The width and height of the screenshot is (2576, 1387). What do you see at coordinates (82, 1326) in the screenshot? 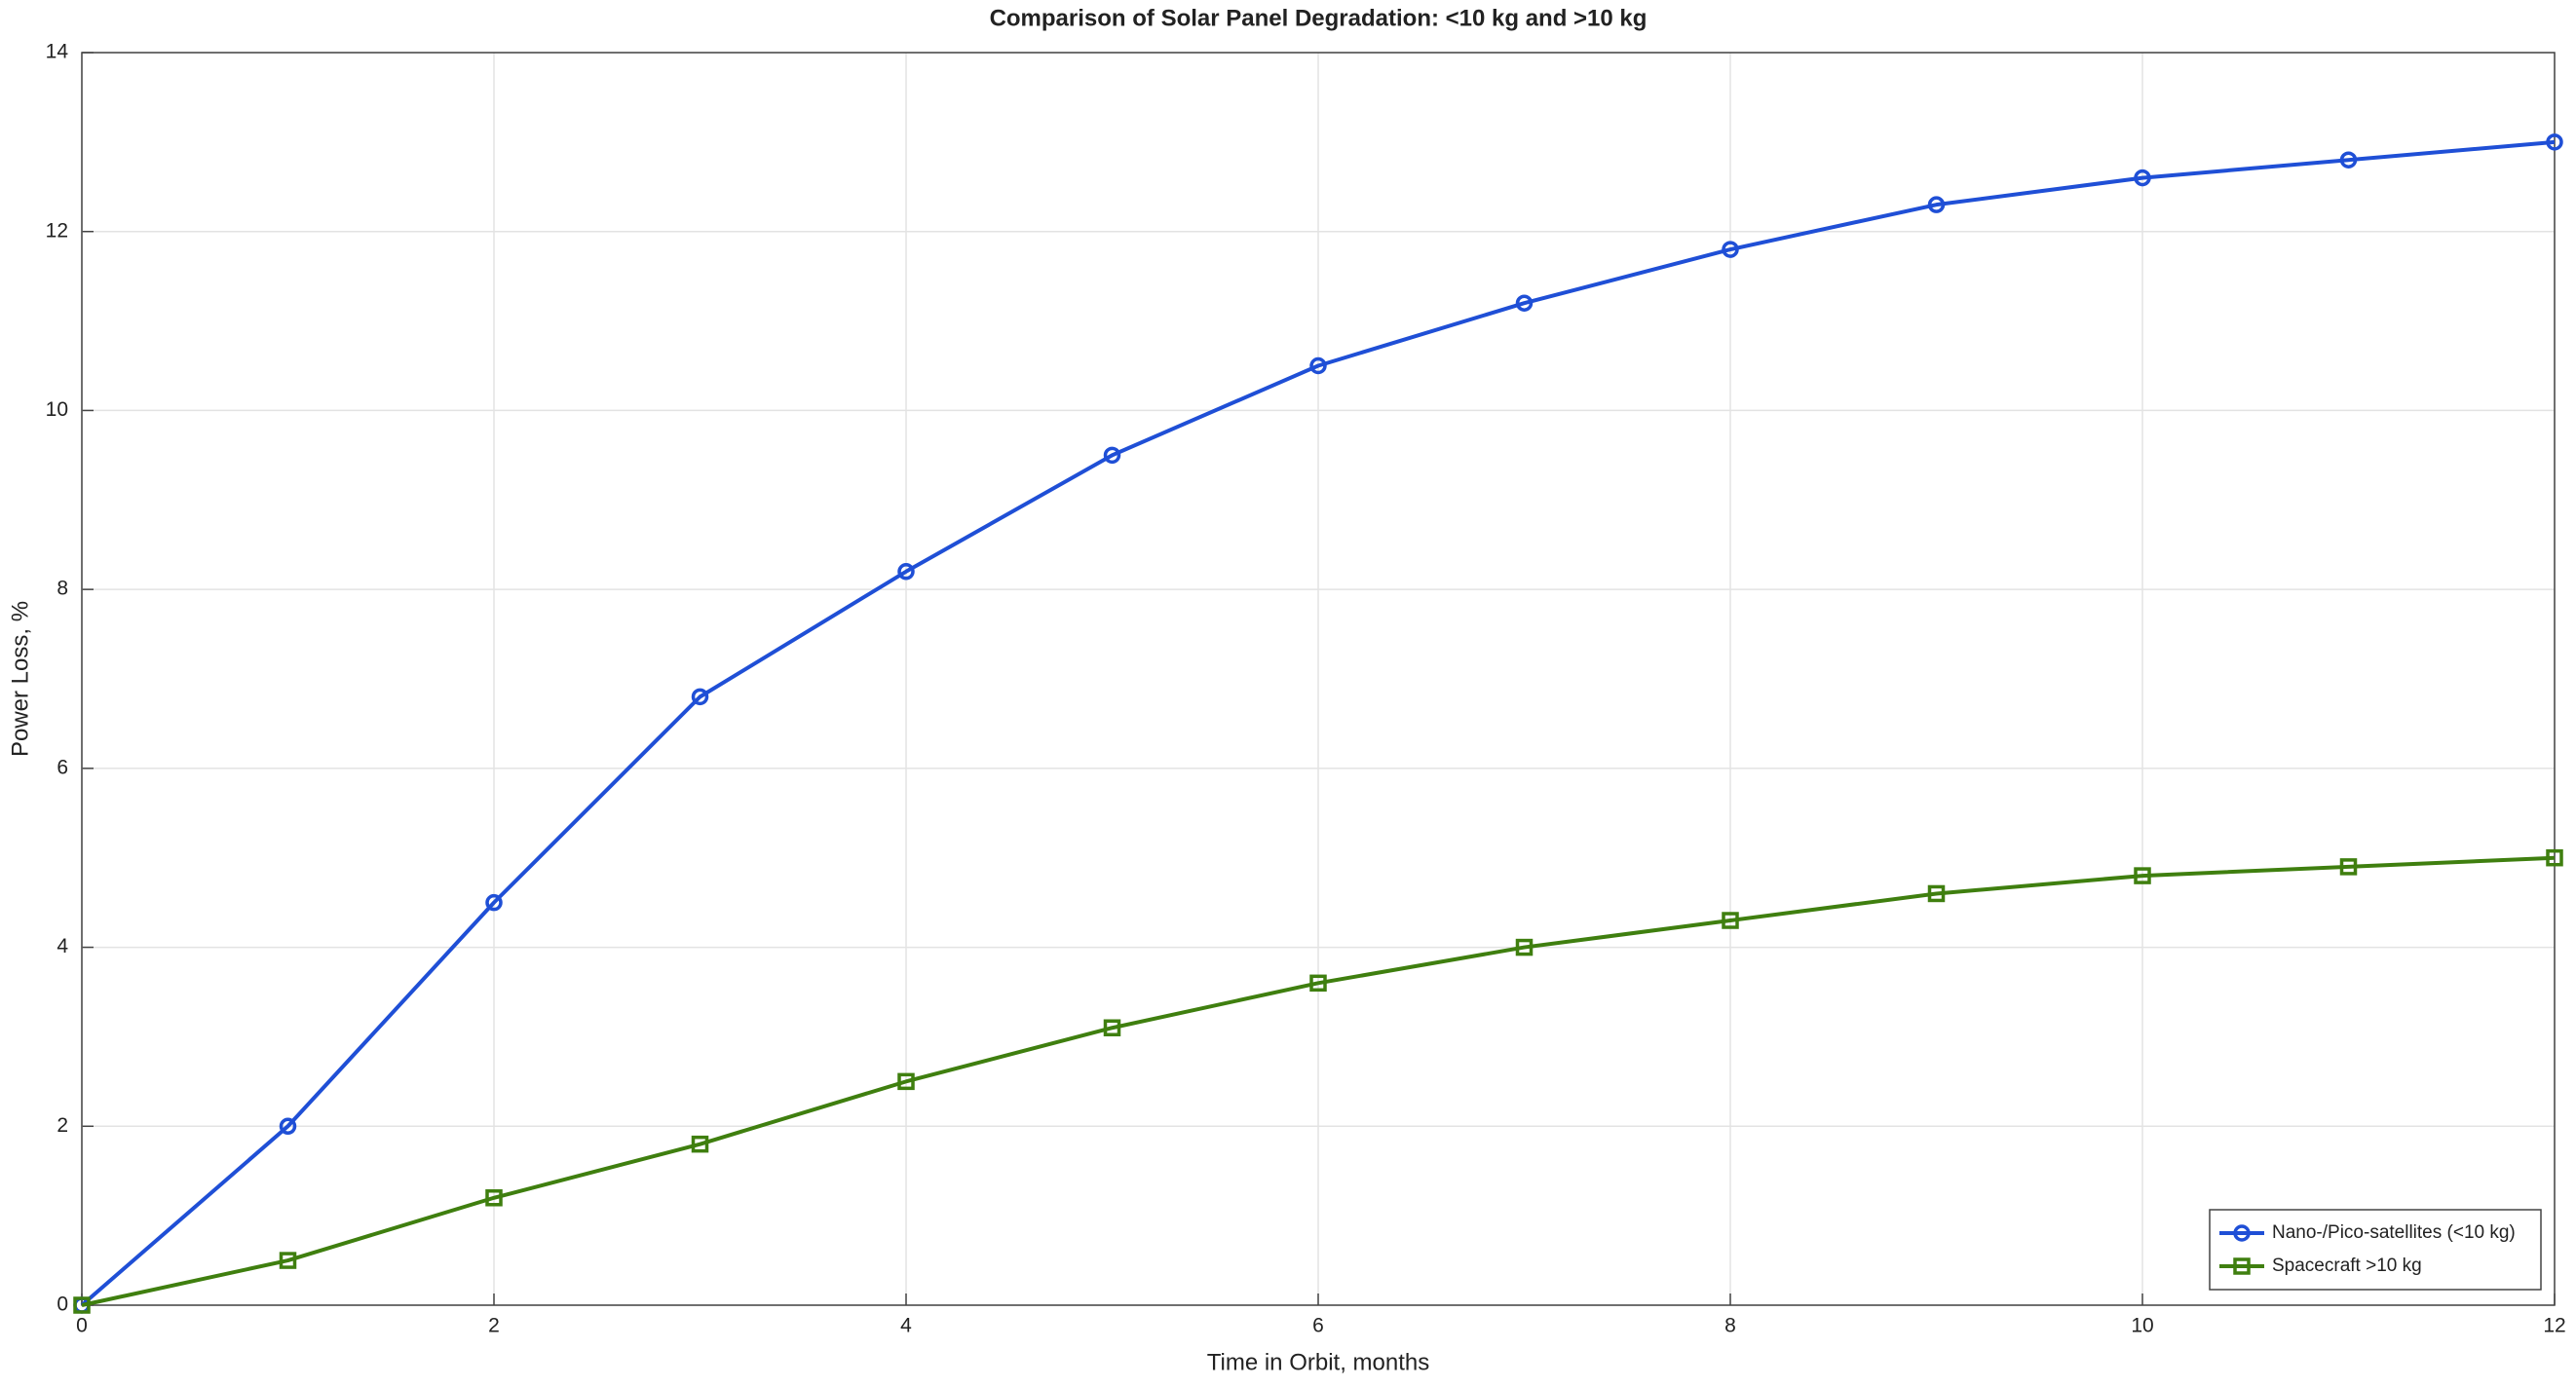
I see `x-tick-label: 0` at bounding box center [82, 1326].